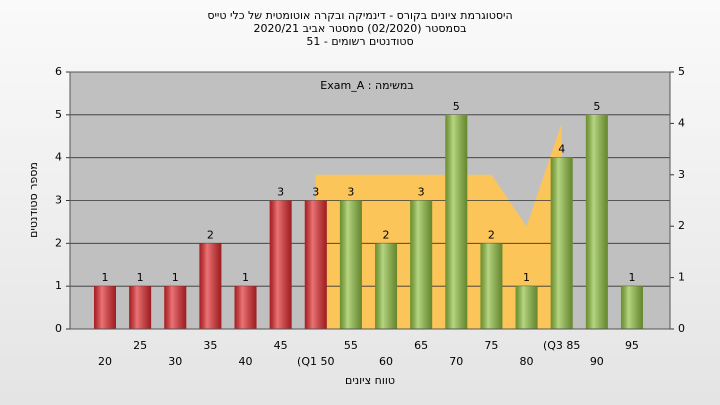 This screenshot has width=720, height=405. Describe the element at coordinates (681, 225) in the screenshot. I see `y2-tick-label: 2` at that location.